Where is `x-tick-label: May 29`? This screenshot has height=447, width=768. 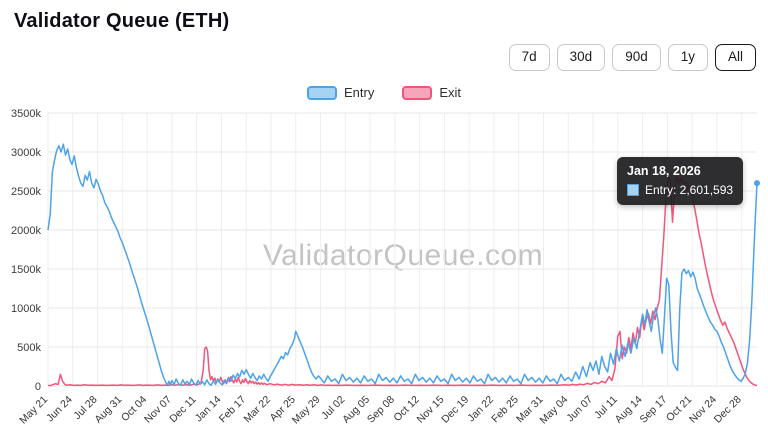 x-tick-label: May 29 is located at coordinates (306, 410).